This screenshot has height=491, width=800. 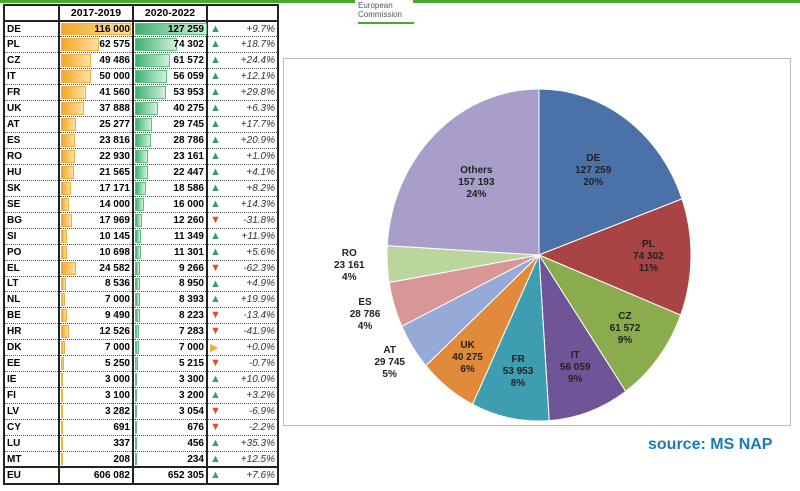 I want to click on header-2017-2019: 2017-2019, so click(x=96, y=13).